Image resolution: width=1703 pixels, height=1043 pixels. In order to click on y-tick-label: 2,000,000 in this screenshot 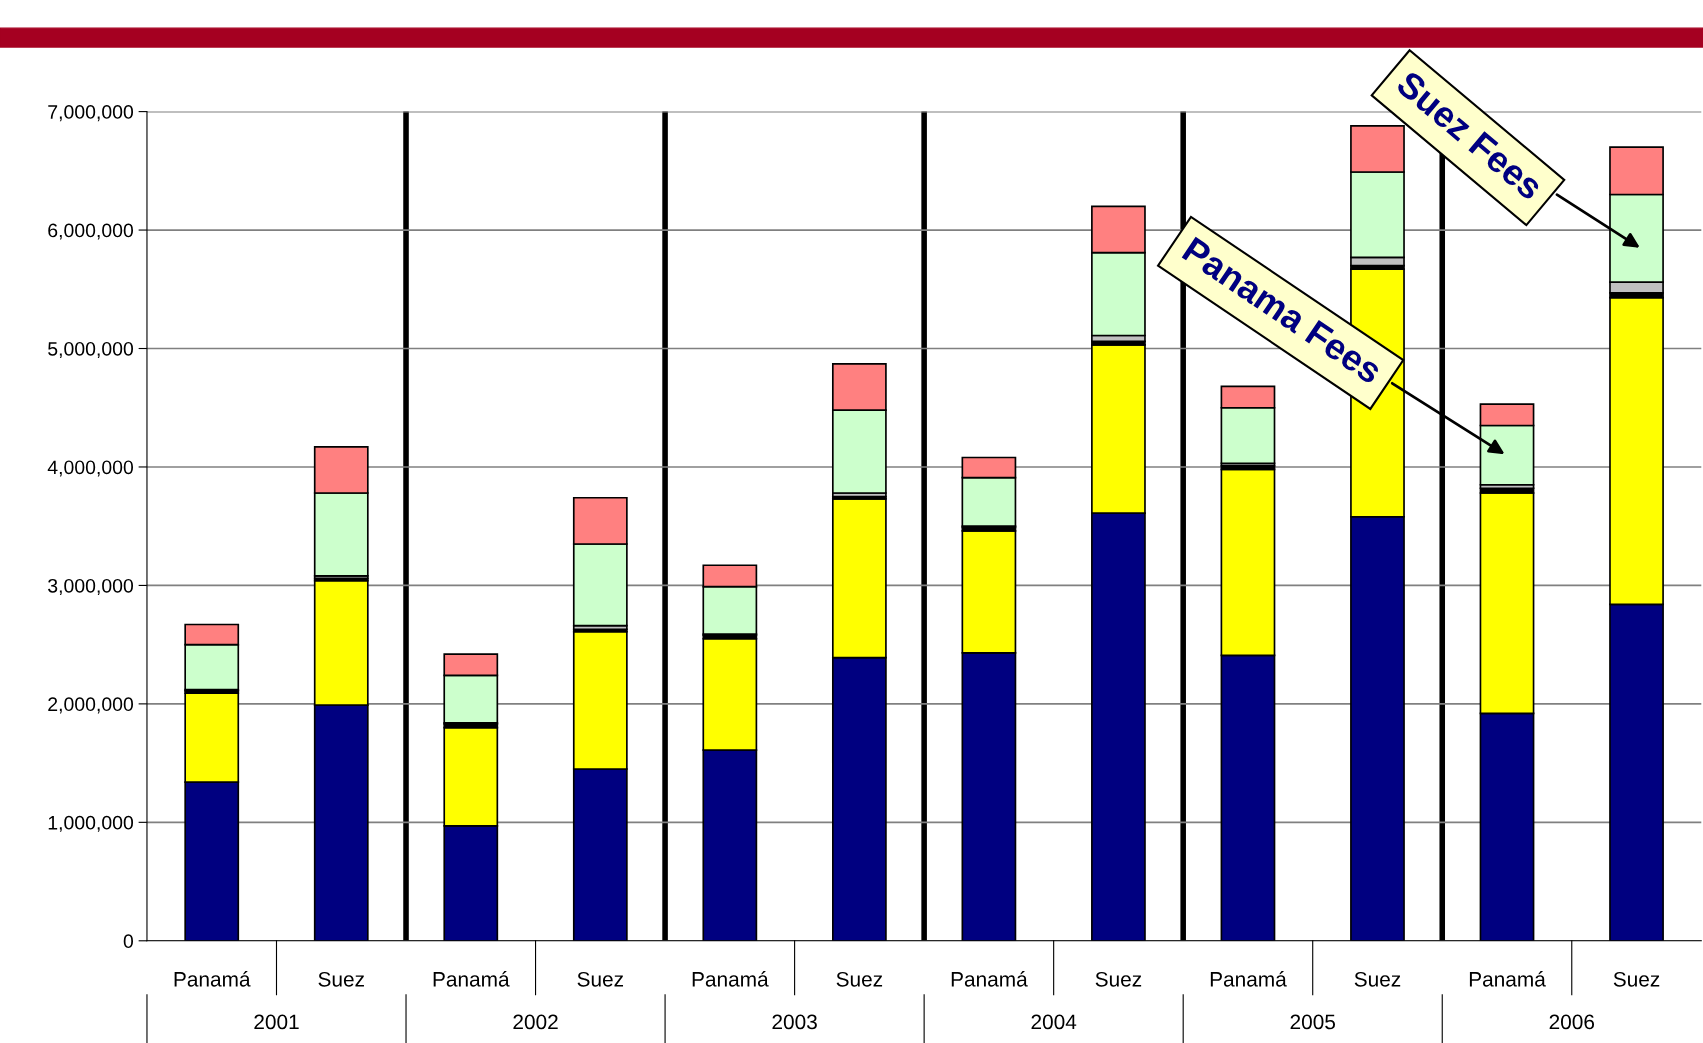, I will do `click(91, 705)`.